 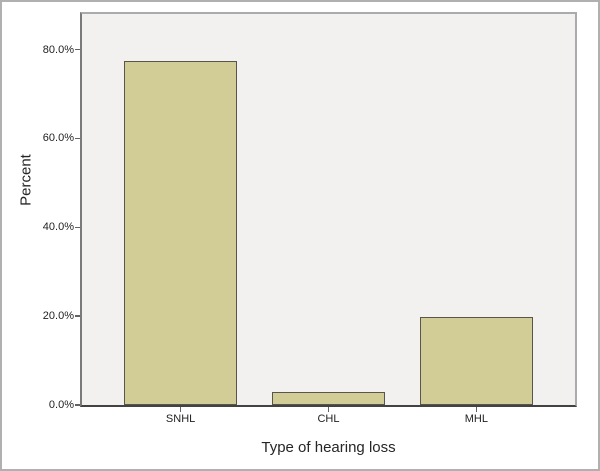 I want to click on y-tick-label: 80.0%, so click(x=58, y=49).